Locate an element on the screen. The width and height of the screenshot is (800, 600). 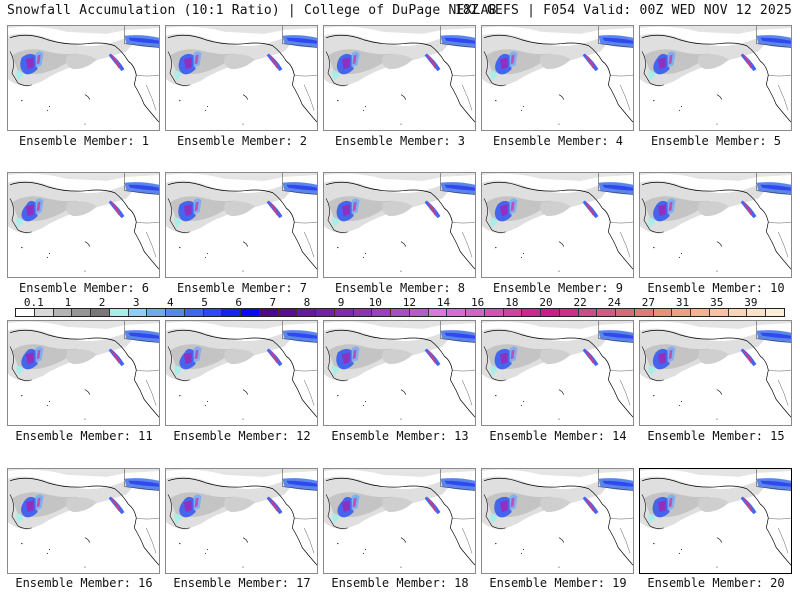
colorbar-tick-label: 9 is located at coordinates (341, 302).